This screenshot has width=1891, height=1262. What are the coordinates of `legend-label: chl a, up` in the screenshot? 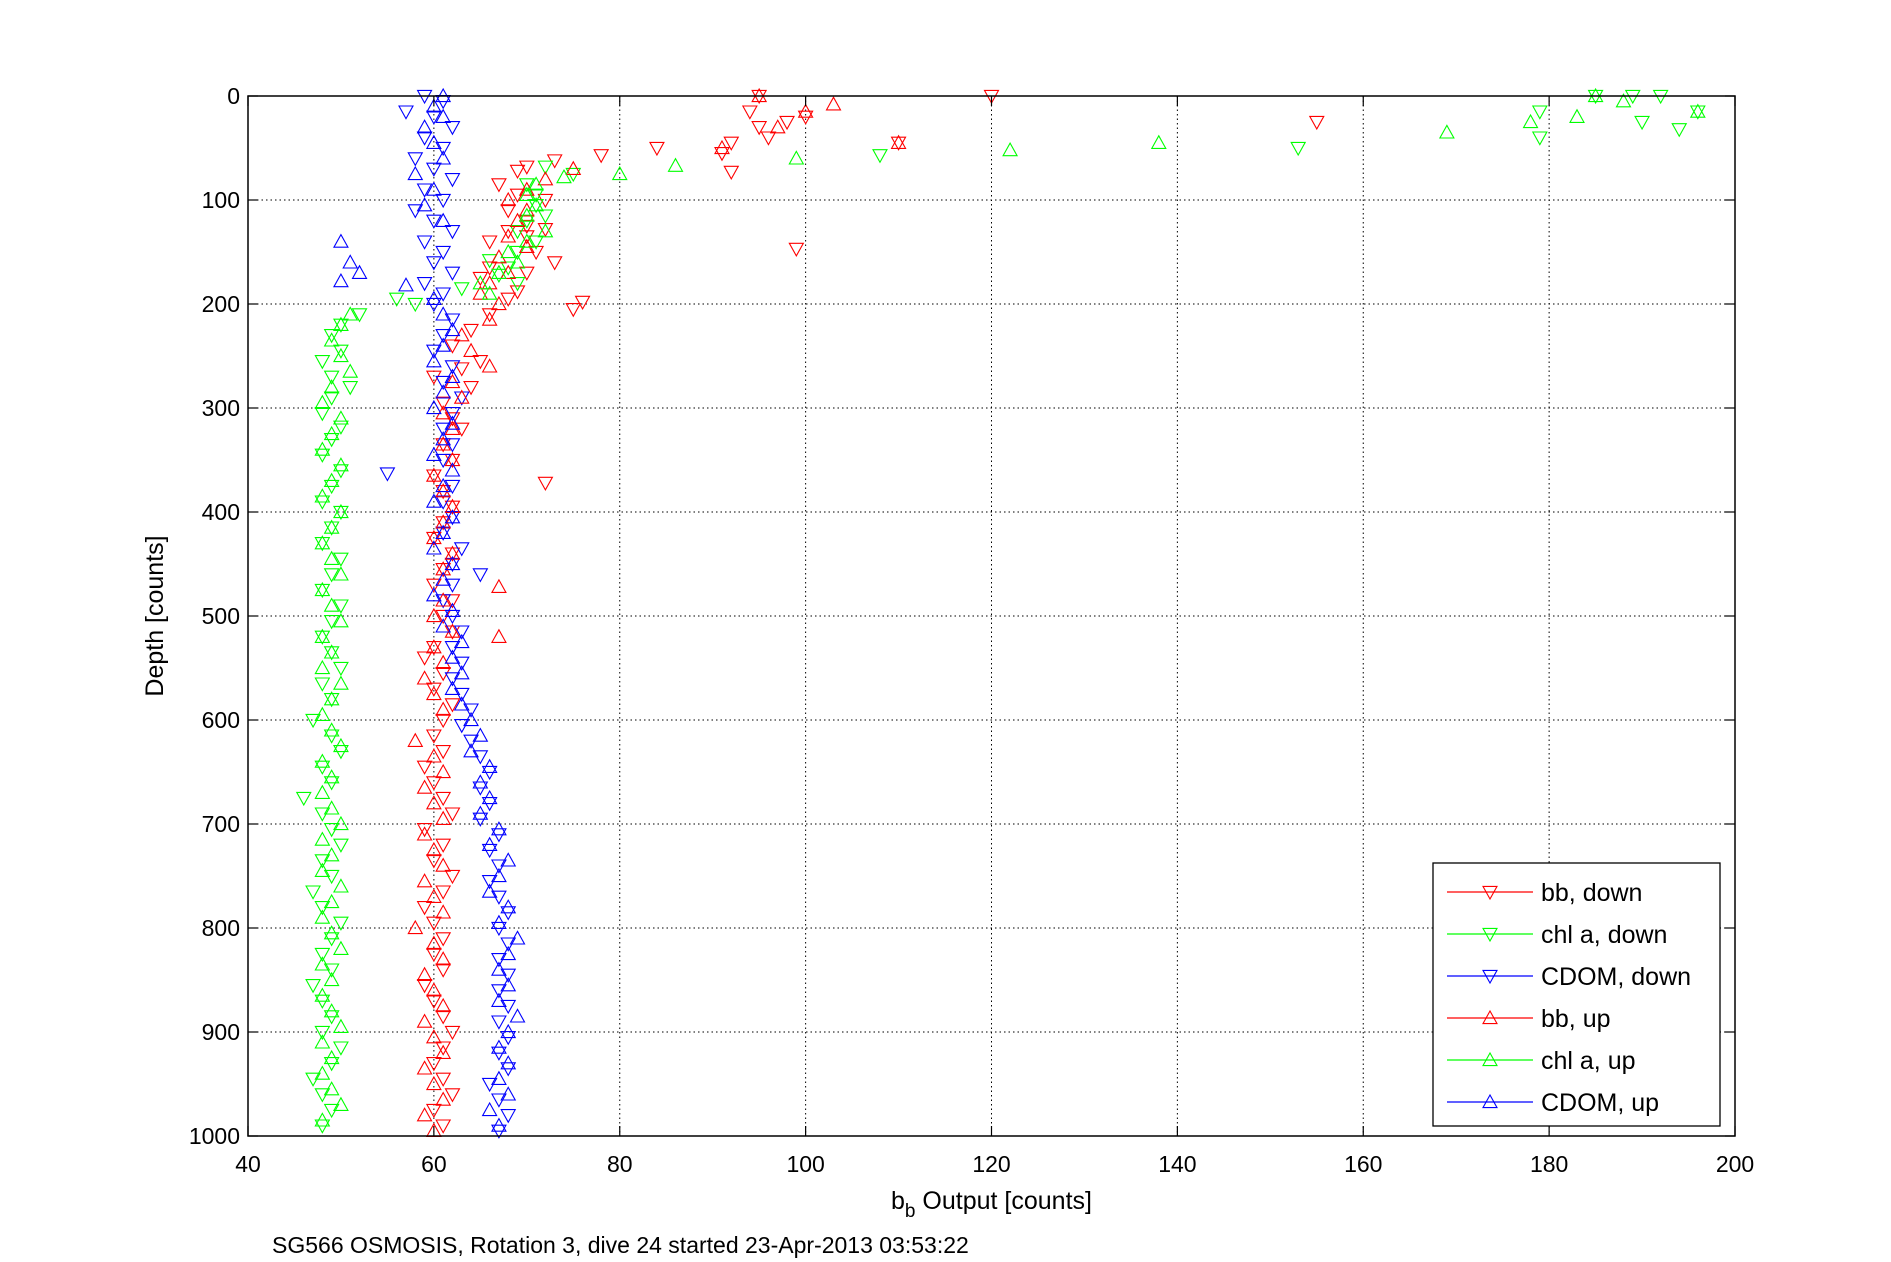 It's located at (1588, 1061).